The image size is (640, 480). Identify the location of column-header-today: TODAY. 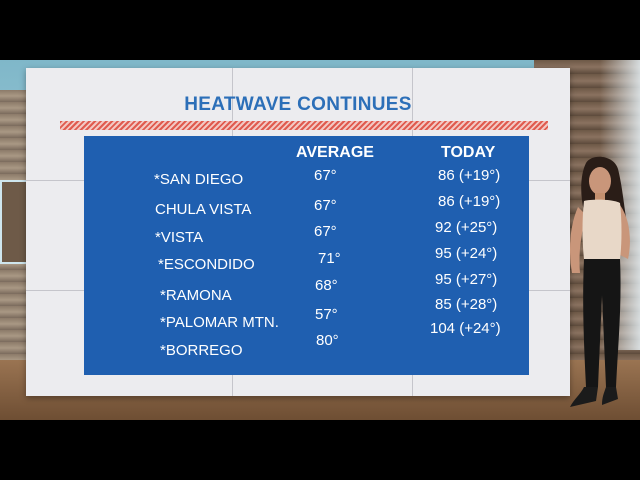
(468, 152).